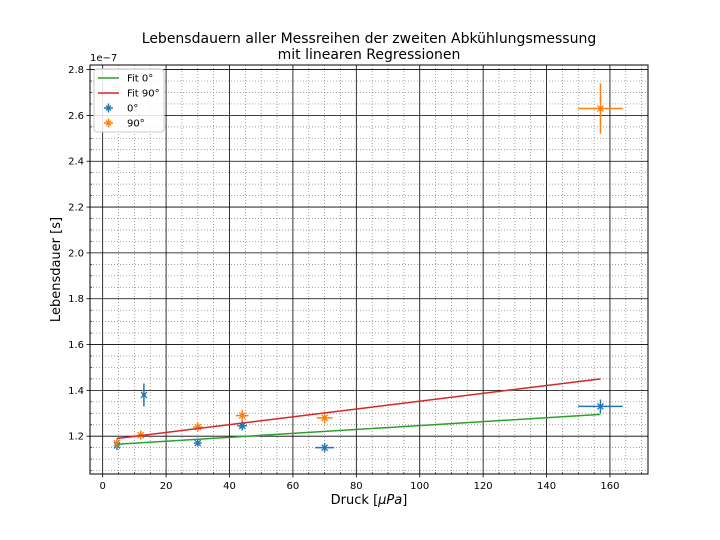  I want to click on x-axis-ticks: 0 20 40 60 80 100 120 140 160, so click(370, 482).